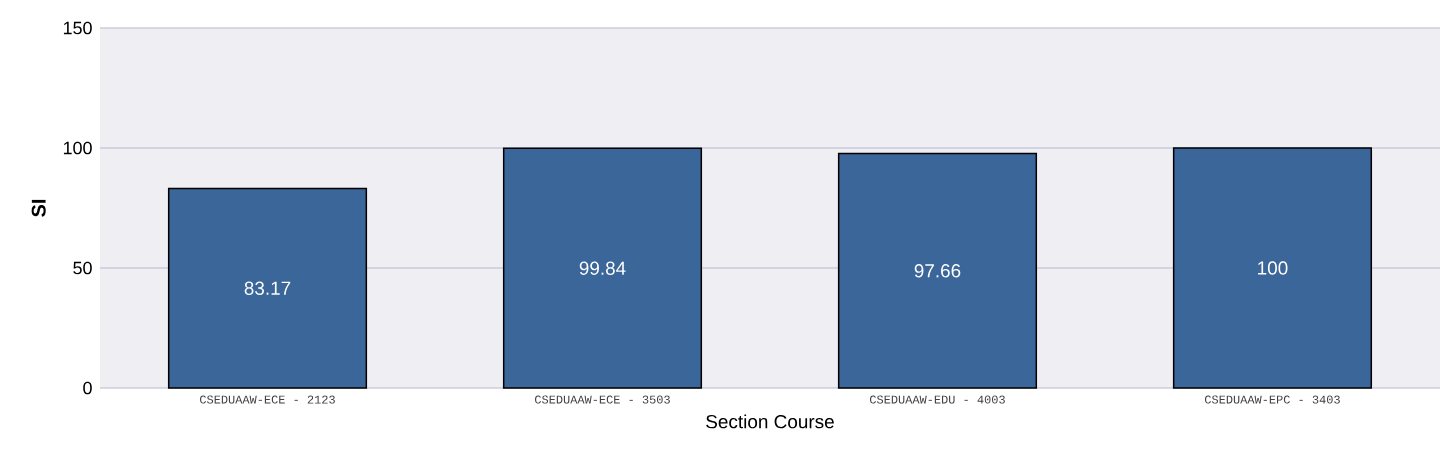 This screenshot has width=1447, height=468. I want to click on y-axis-title: SI, so click(38, 208).